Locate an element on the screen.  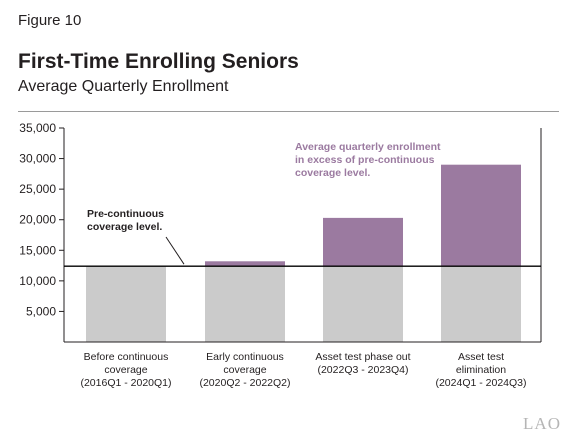
chart-subtitle: Average Quarterly Enrollment is located at coordinates (123, 86).